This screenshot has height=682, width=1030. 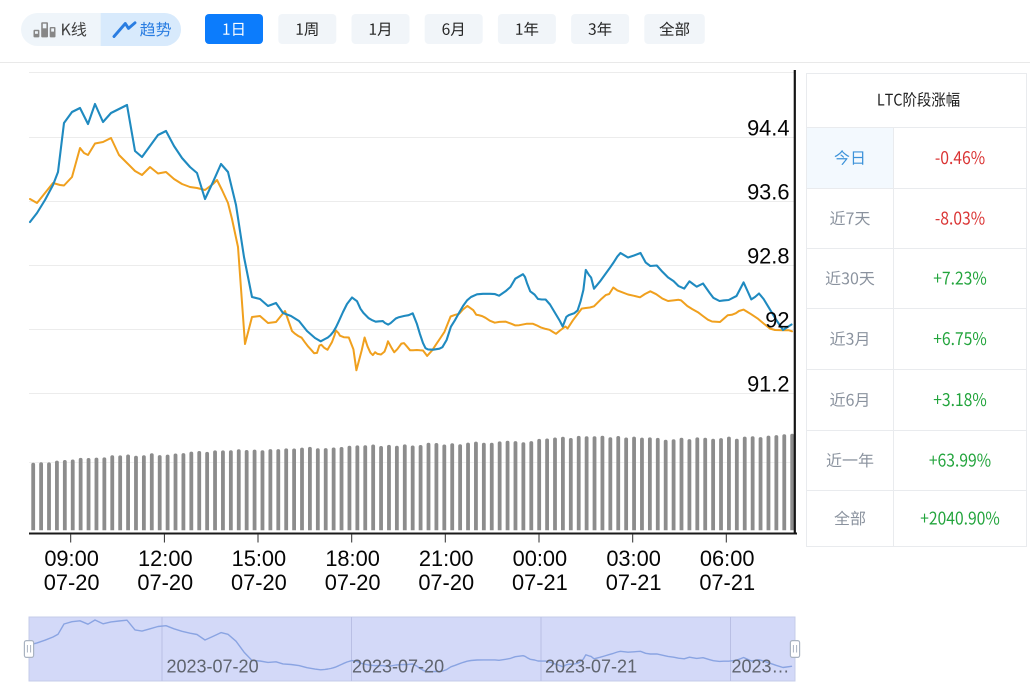 I want to click on svg-text: 00:00, so click(x=540, y=558).